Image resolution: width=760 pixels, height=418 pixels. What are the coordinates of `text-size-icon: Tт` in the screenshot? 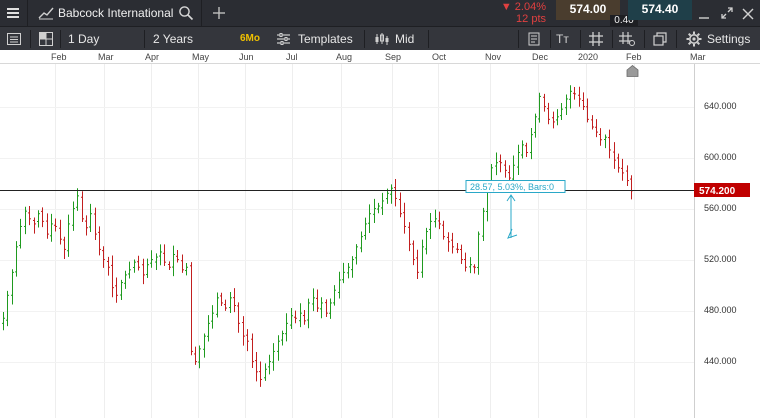 It's located at (562, 39).